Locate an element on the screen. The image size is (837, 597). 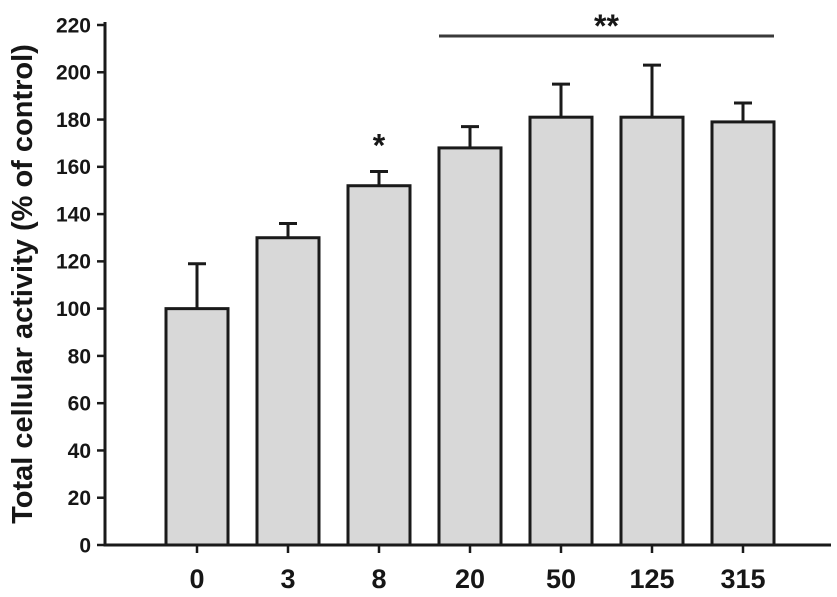
x-tick-label: 50 is located at coordinates (561, 579).